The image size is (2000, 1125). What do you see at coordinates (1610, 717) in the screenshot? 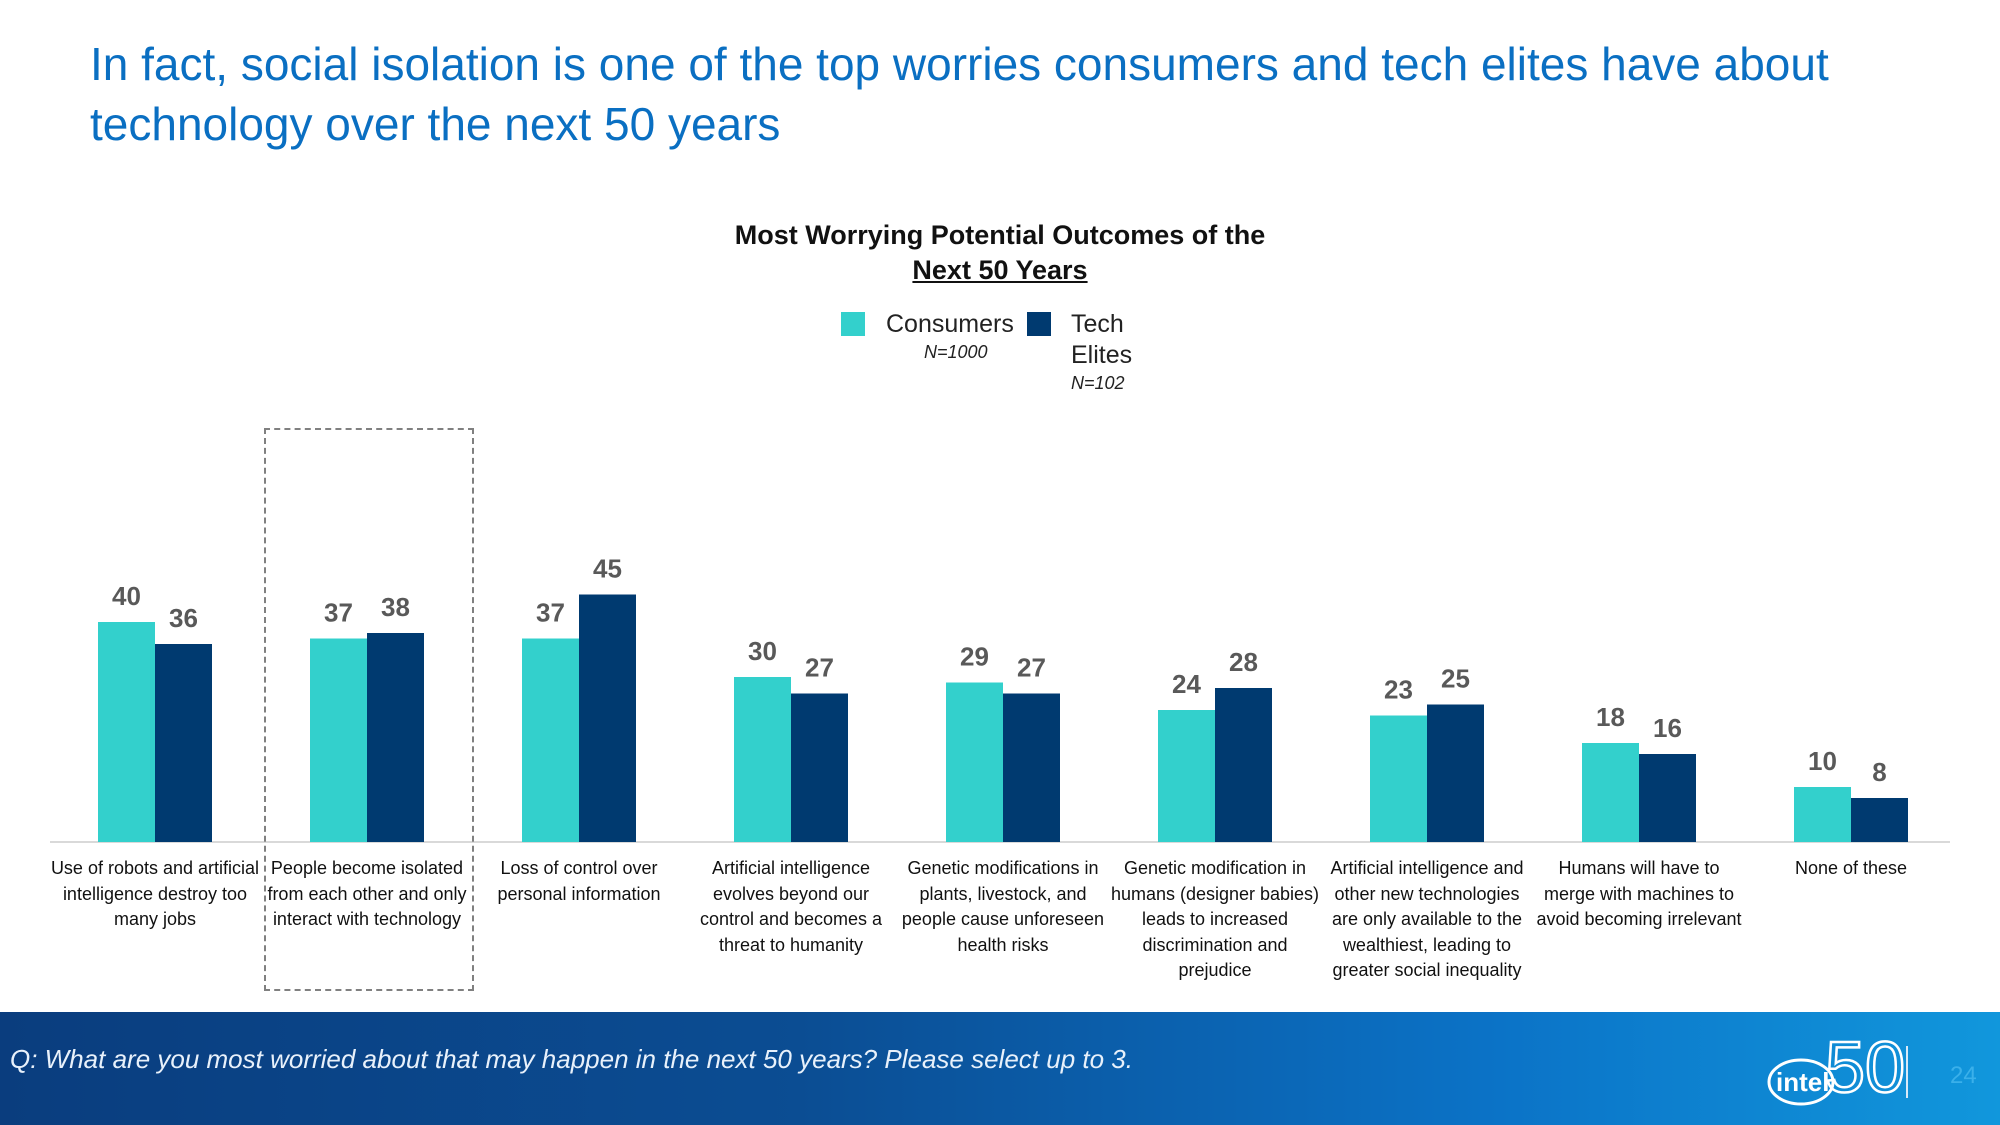
I see `value-label-consumers-8: 18` at bounding box center [1610, 717].